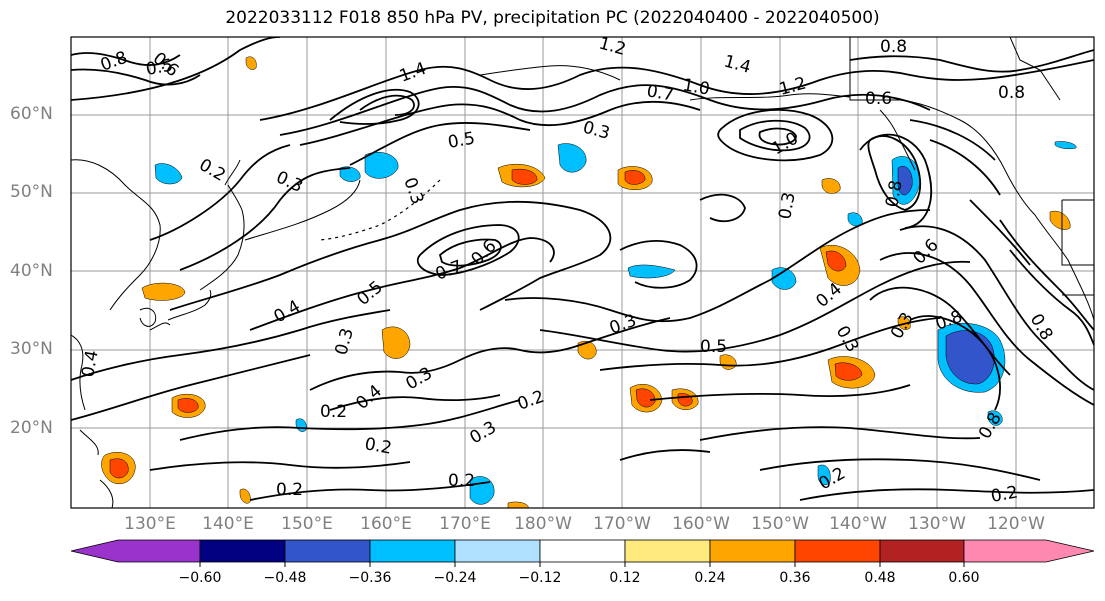  What do you see at coordinates (1016, 524) in the screenshot?
I see `lon-label: 120°W` at bounding box center [1016, 524].